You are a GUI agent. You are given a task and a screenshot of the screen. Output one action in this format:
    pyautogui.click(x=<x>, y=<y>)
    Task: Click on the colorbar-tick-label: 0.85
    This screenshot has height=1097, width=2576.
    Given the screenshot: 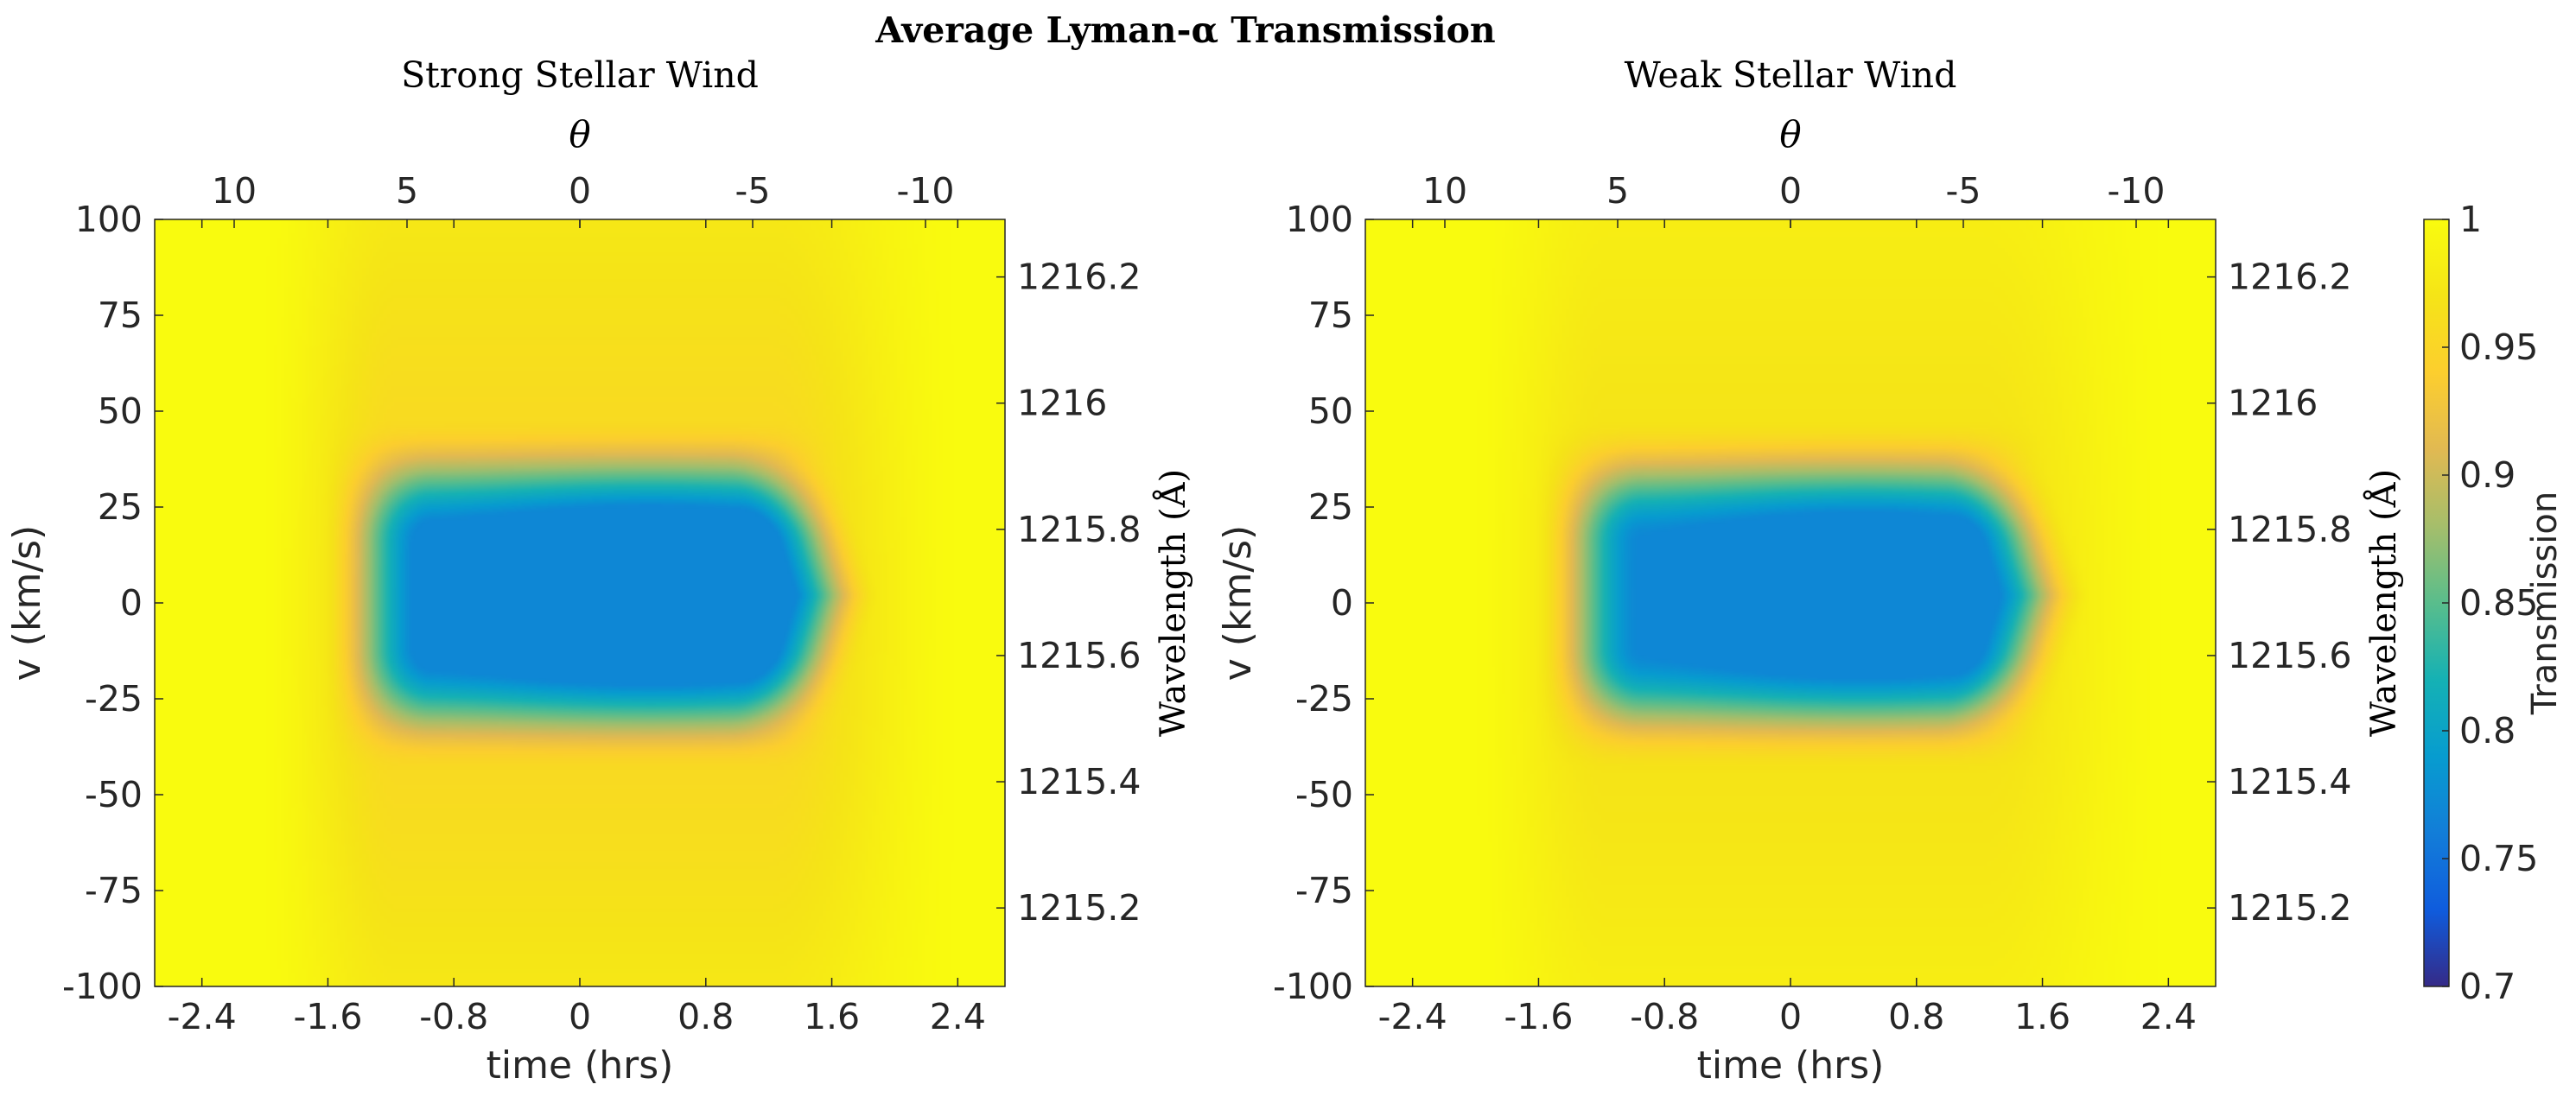 What is the action you would take?
    pyautogui.click(x=2498, y=603)
    